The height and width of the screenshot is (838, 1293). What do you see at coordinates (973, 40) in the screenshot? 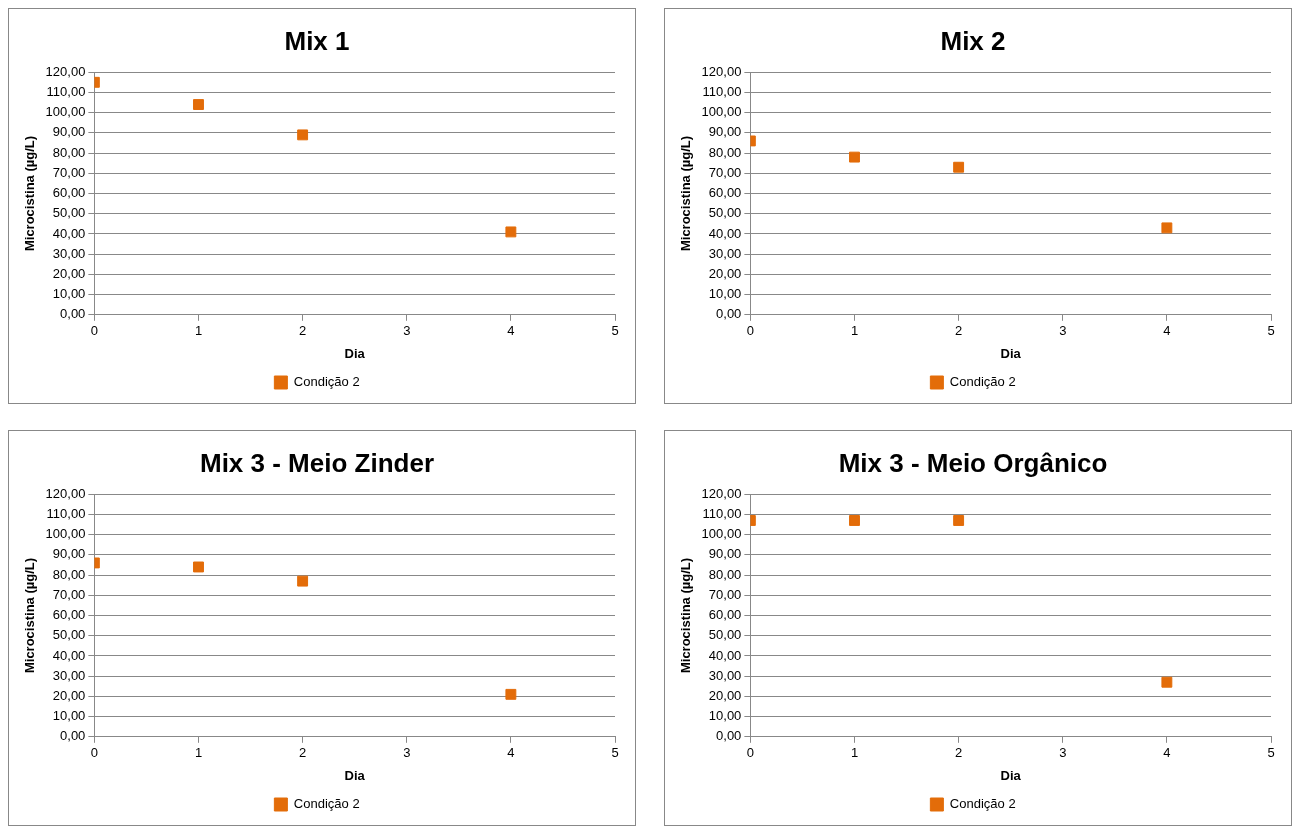
I see `chart-title: Mix 2` at bounding box center [973, 40].